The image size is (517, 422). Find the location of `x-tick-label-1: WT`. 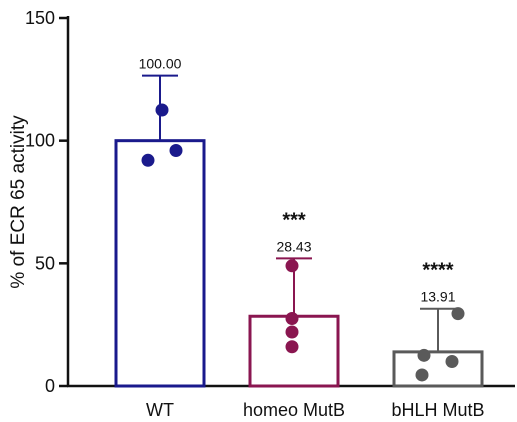

x-tick-label-1: WT is located at coordinates (160, 410).